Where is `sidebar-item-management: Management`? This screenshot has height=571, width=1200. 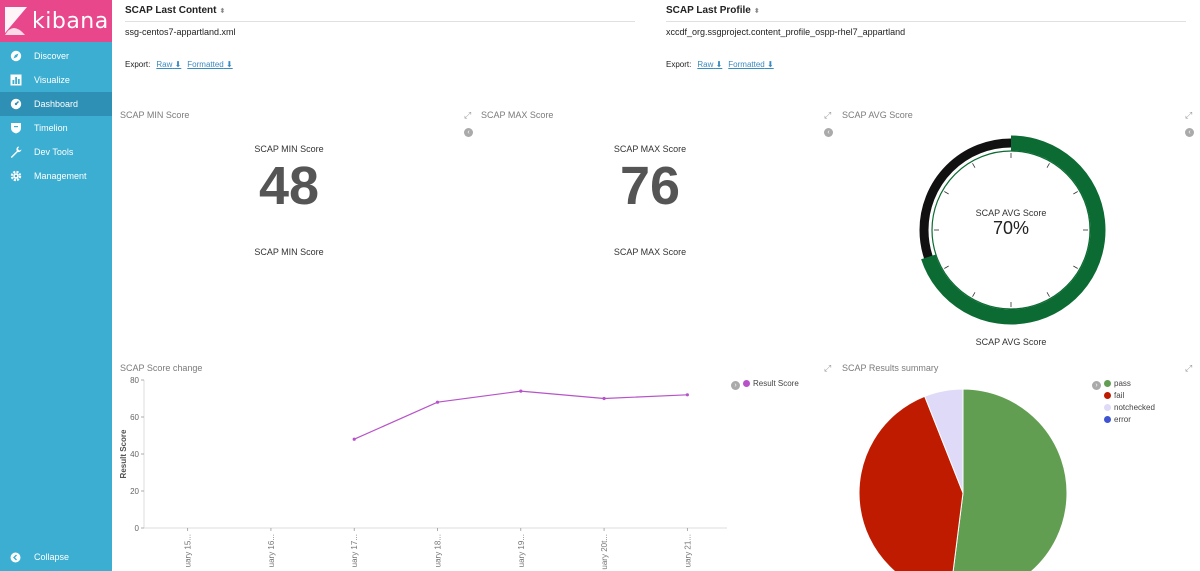
sidebar-item-management: Management is located at coordinates (56, 176).